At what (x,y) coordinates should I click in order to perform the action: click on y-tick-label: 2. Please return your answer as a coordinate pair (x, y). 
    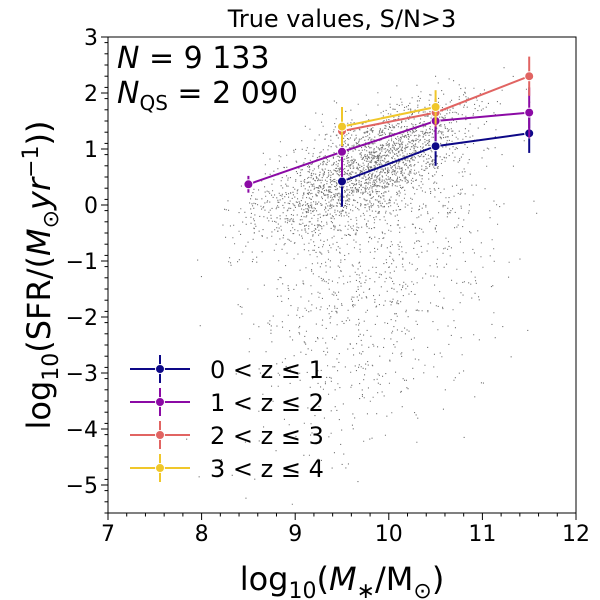
    Looking at the image, I should click on (91, 94).